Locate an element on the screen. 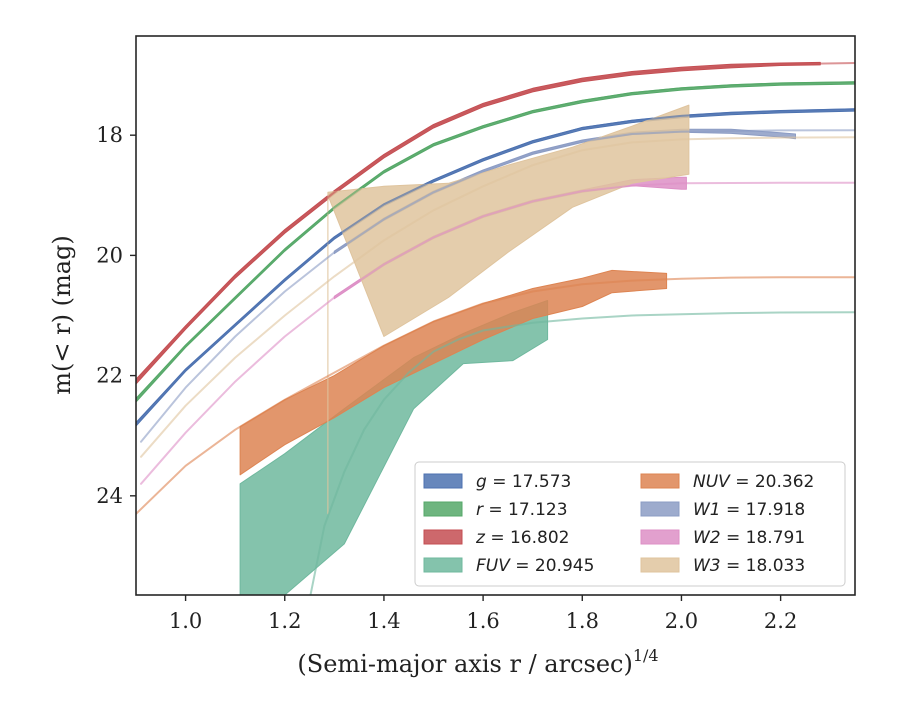 The height and width of the screenshot is (705, 900). legend-box is located at coordinates (630, 524).